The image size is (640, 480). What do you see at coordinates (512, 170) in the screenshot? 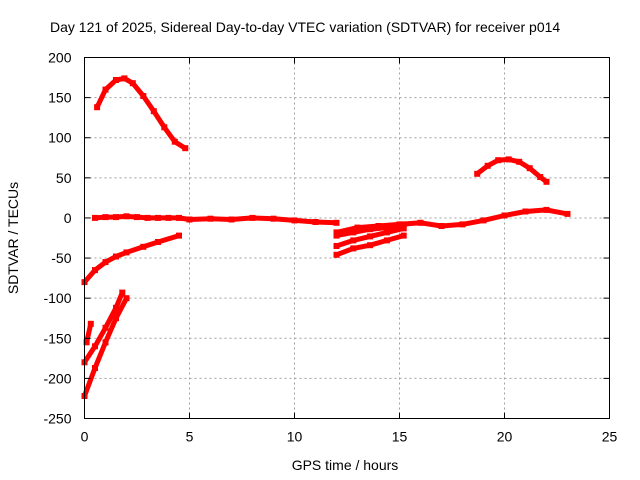
I see `trace-arc-high-late` at bounding box center [512, 170].